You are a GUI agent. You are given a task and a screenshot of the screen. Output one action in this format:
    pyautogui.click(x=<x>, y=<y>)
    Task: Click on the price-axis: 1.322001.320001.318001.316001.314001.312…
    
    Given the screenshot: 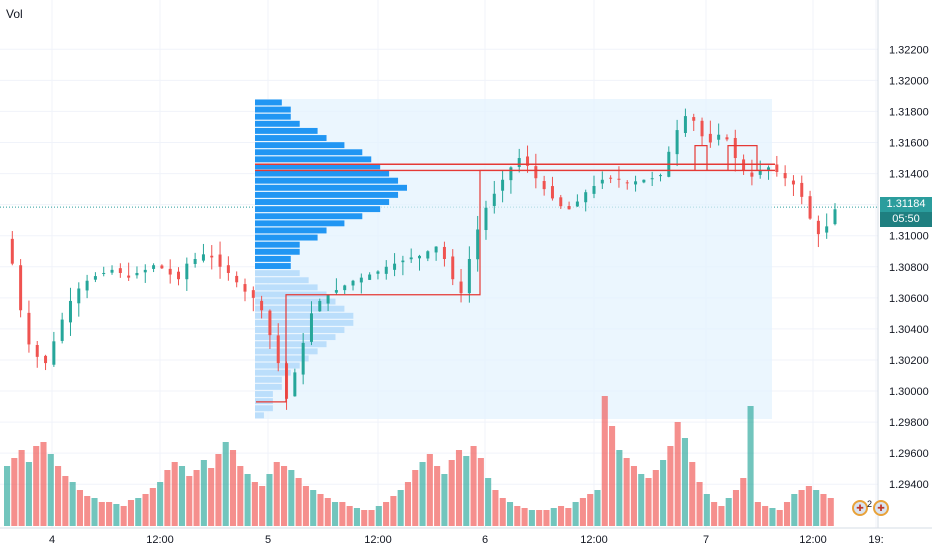 What is the action you would take?
    pyautogui.click(x=909, y=267)
    